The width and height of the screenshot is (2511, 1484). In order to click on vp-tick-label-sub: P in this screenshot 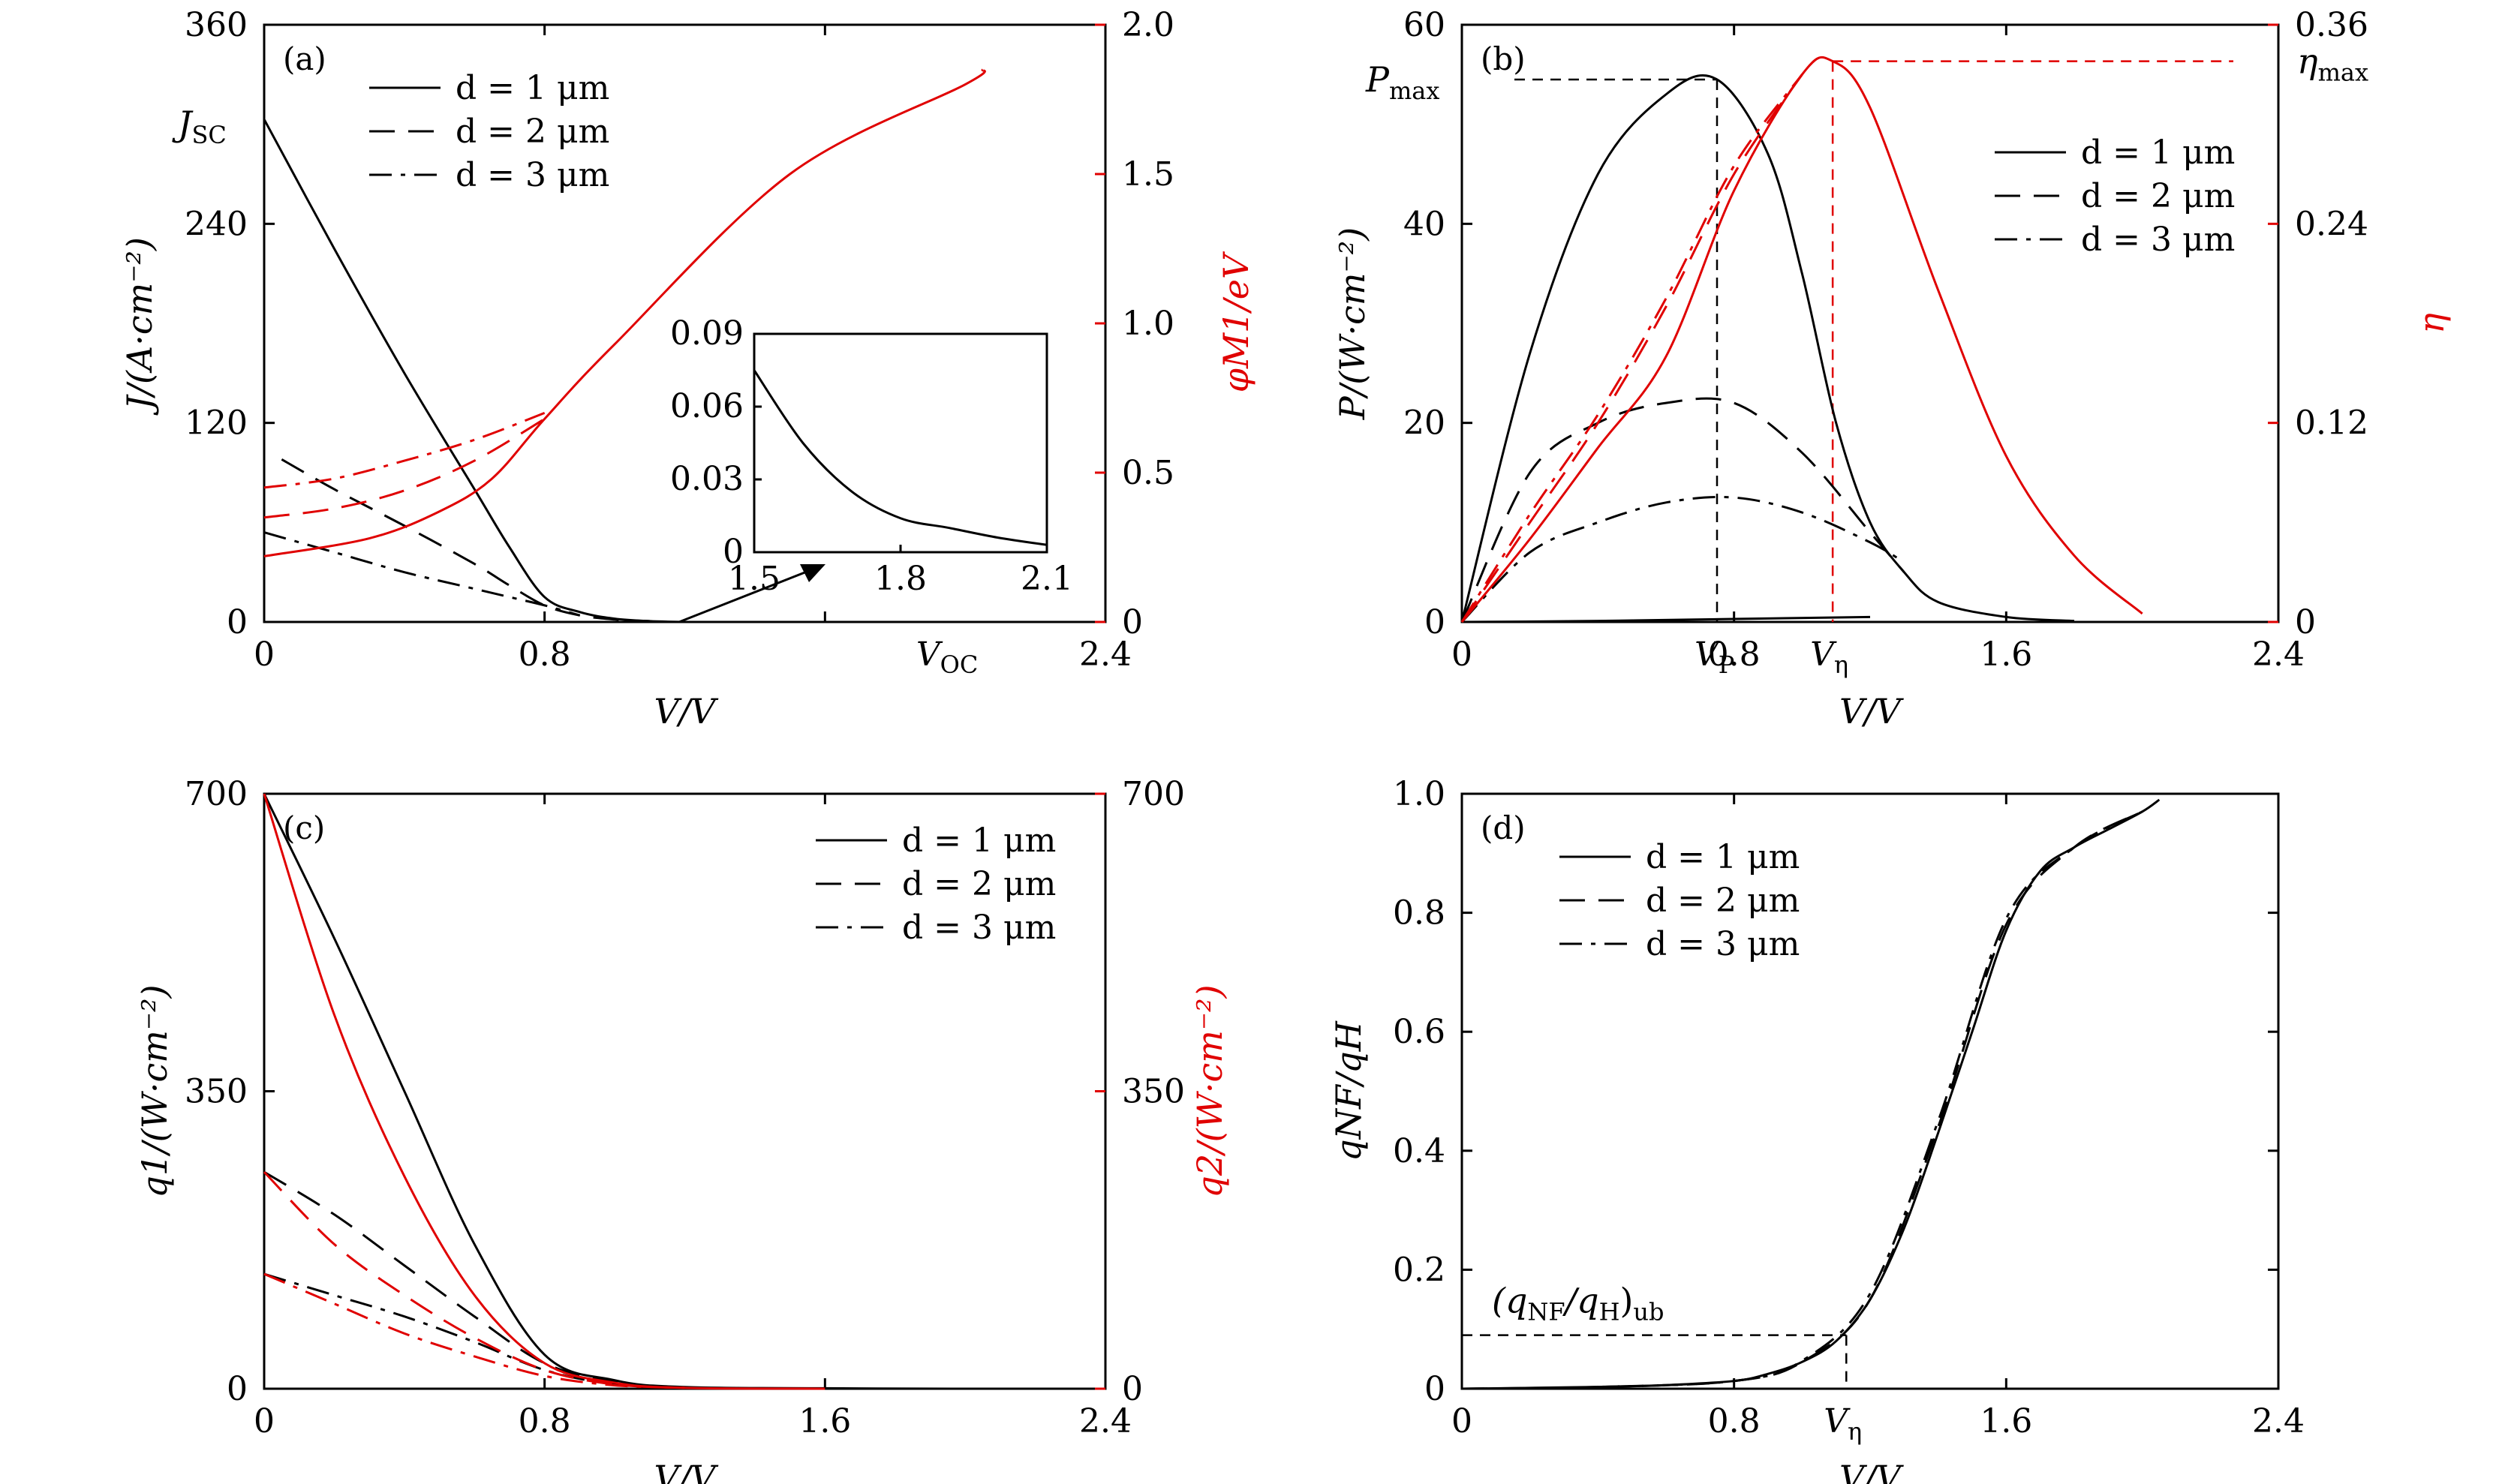, I will do `click(1727, 664)`.